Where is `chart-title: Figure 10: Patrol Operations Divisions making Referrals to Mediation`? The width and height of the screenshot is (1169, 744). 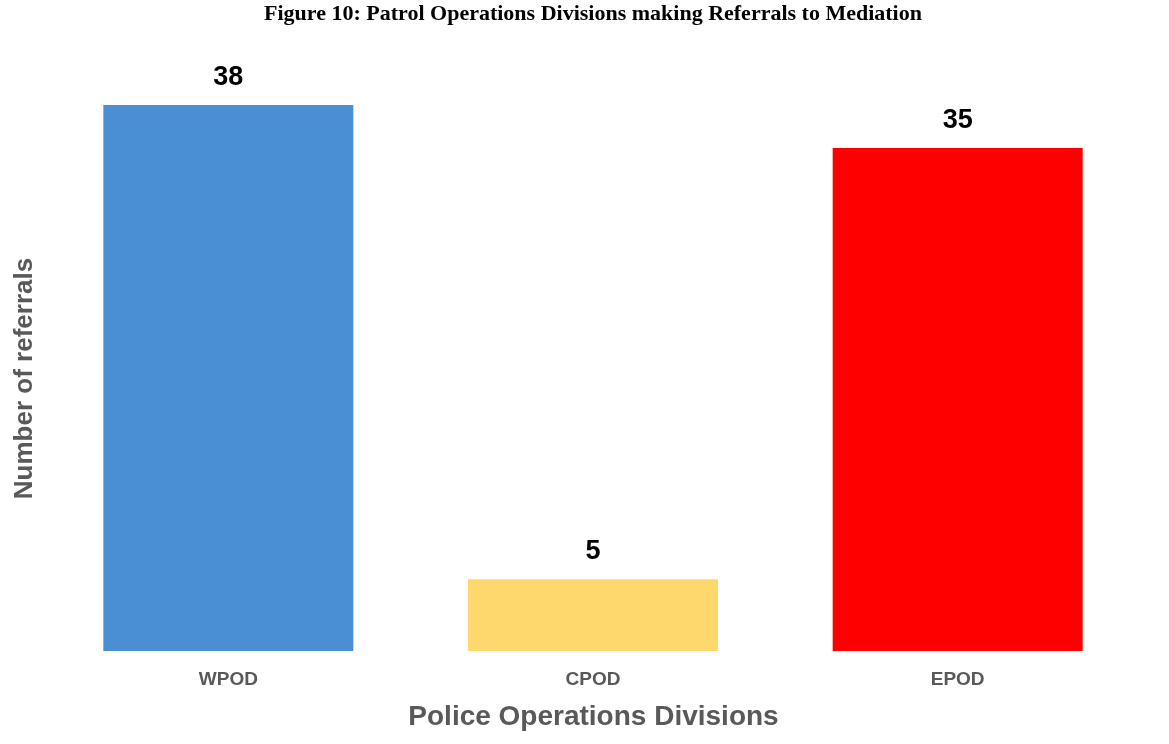
chart-title: Figure 10: Patrol Operations Divisions making Referrals to Mediation is located at coordinates (593, 12).